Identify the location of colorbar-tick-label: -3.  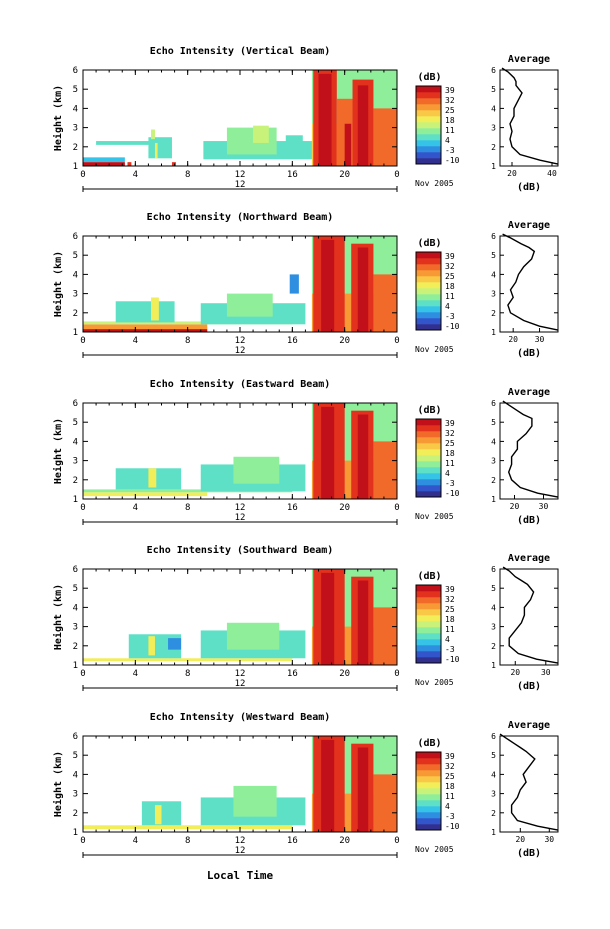
(450, 316).